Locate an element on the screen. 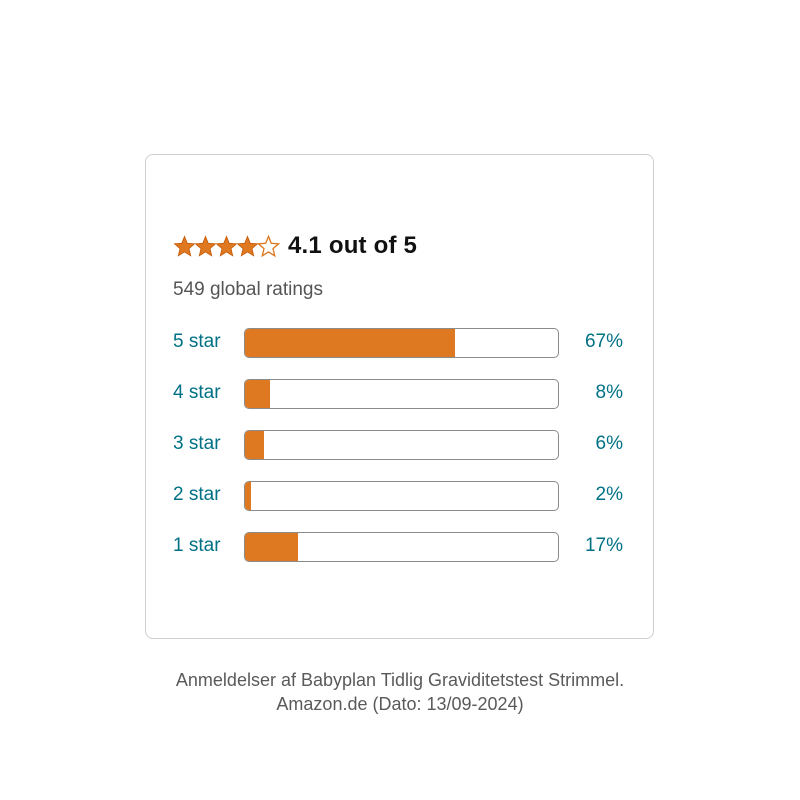 This screenshot has height=800, width=800. star-rating-icon is located at coordinates (226, 246).